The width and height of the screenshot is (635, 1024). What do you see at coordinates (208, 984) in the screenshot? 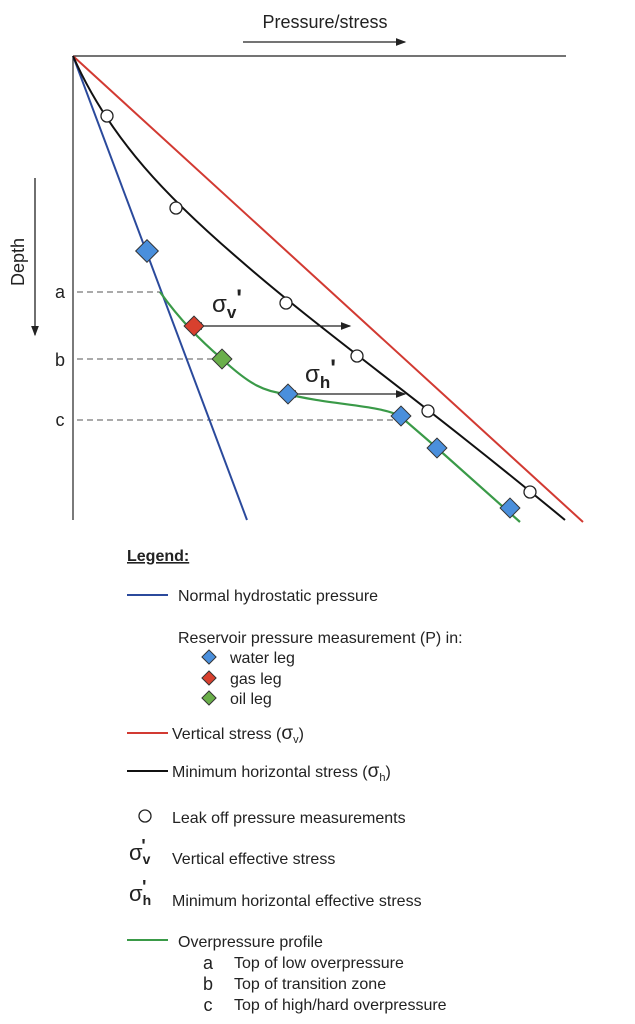
I see `legend-marker-b-key: b` at bounding box center [208, 984].